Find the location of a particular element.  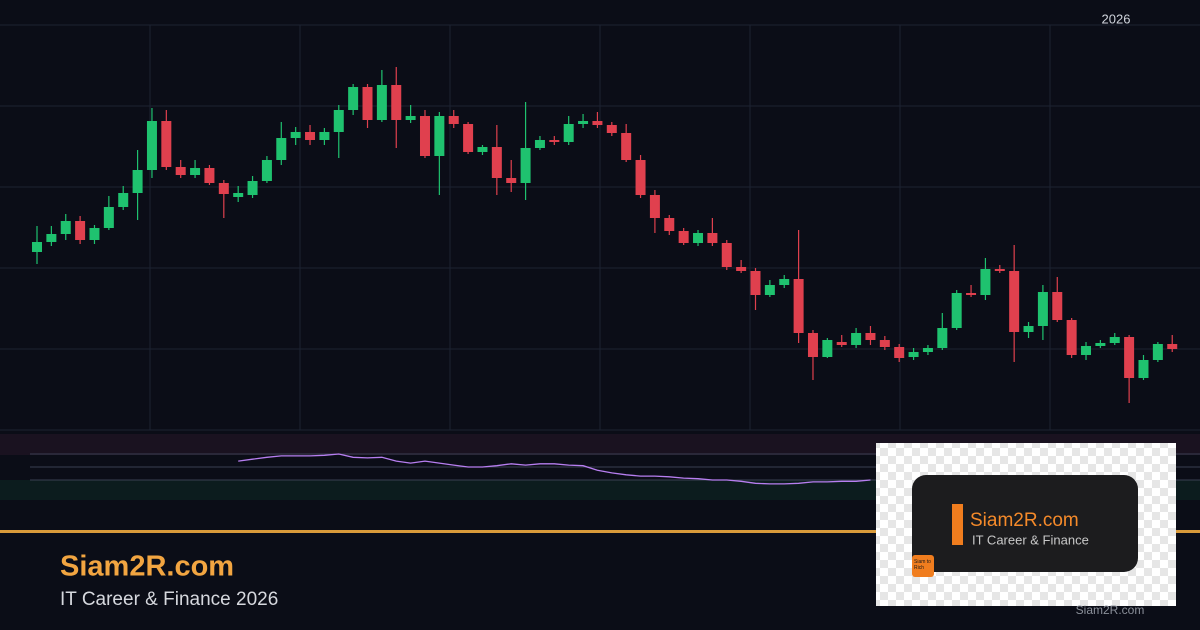

watermark: Siam2R.com is located at coordinates (1110, 610).